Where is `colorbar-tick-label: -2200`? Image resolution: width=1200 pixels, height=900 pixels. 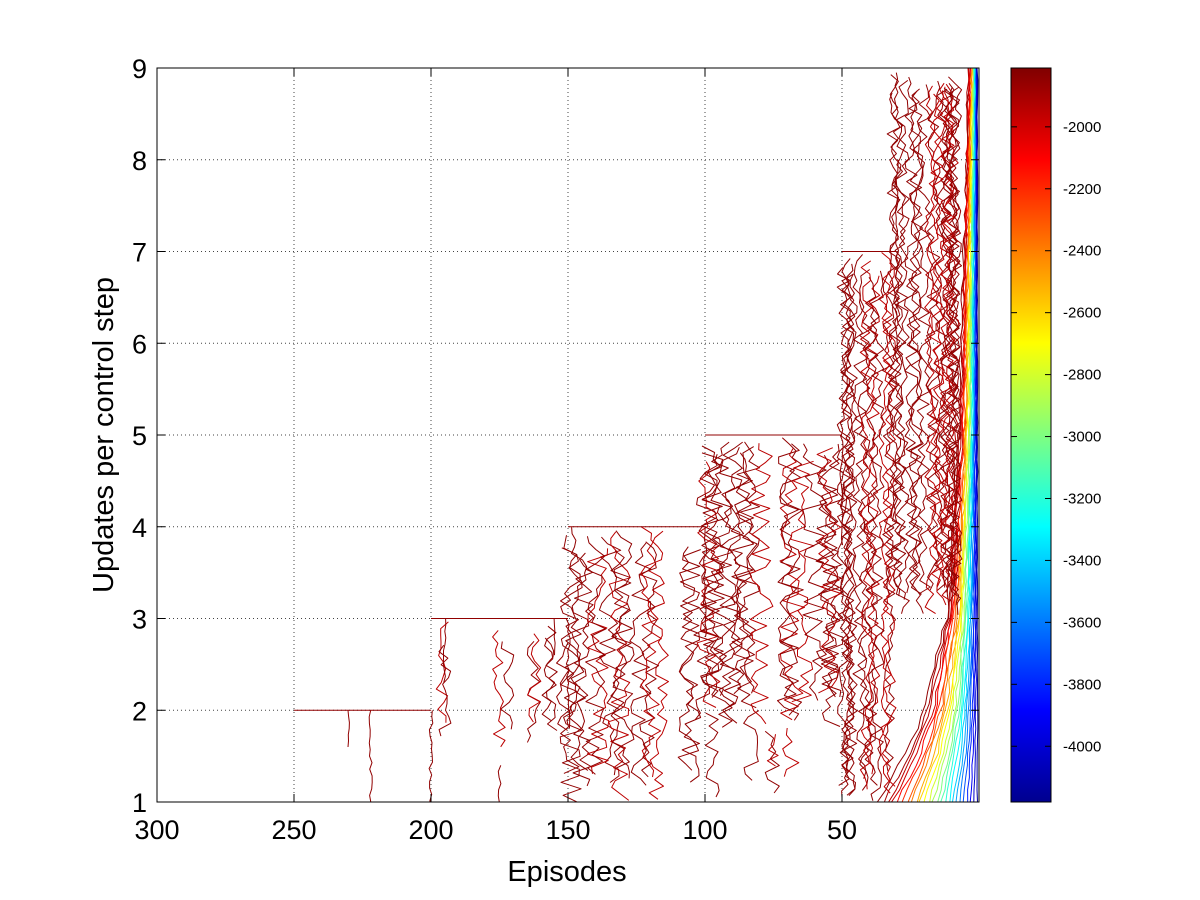
colorbar-tick-label: -2200 is located at coordinates (1082, 189).